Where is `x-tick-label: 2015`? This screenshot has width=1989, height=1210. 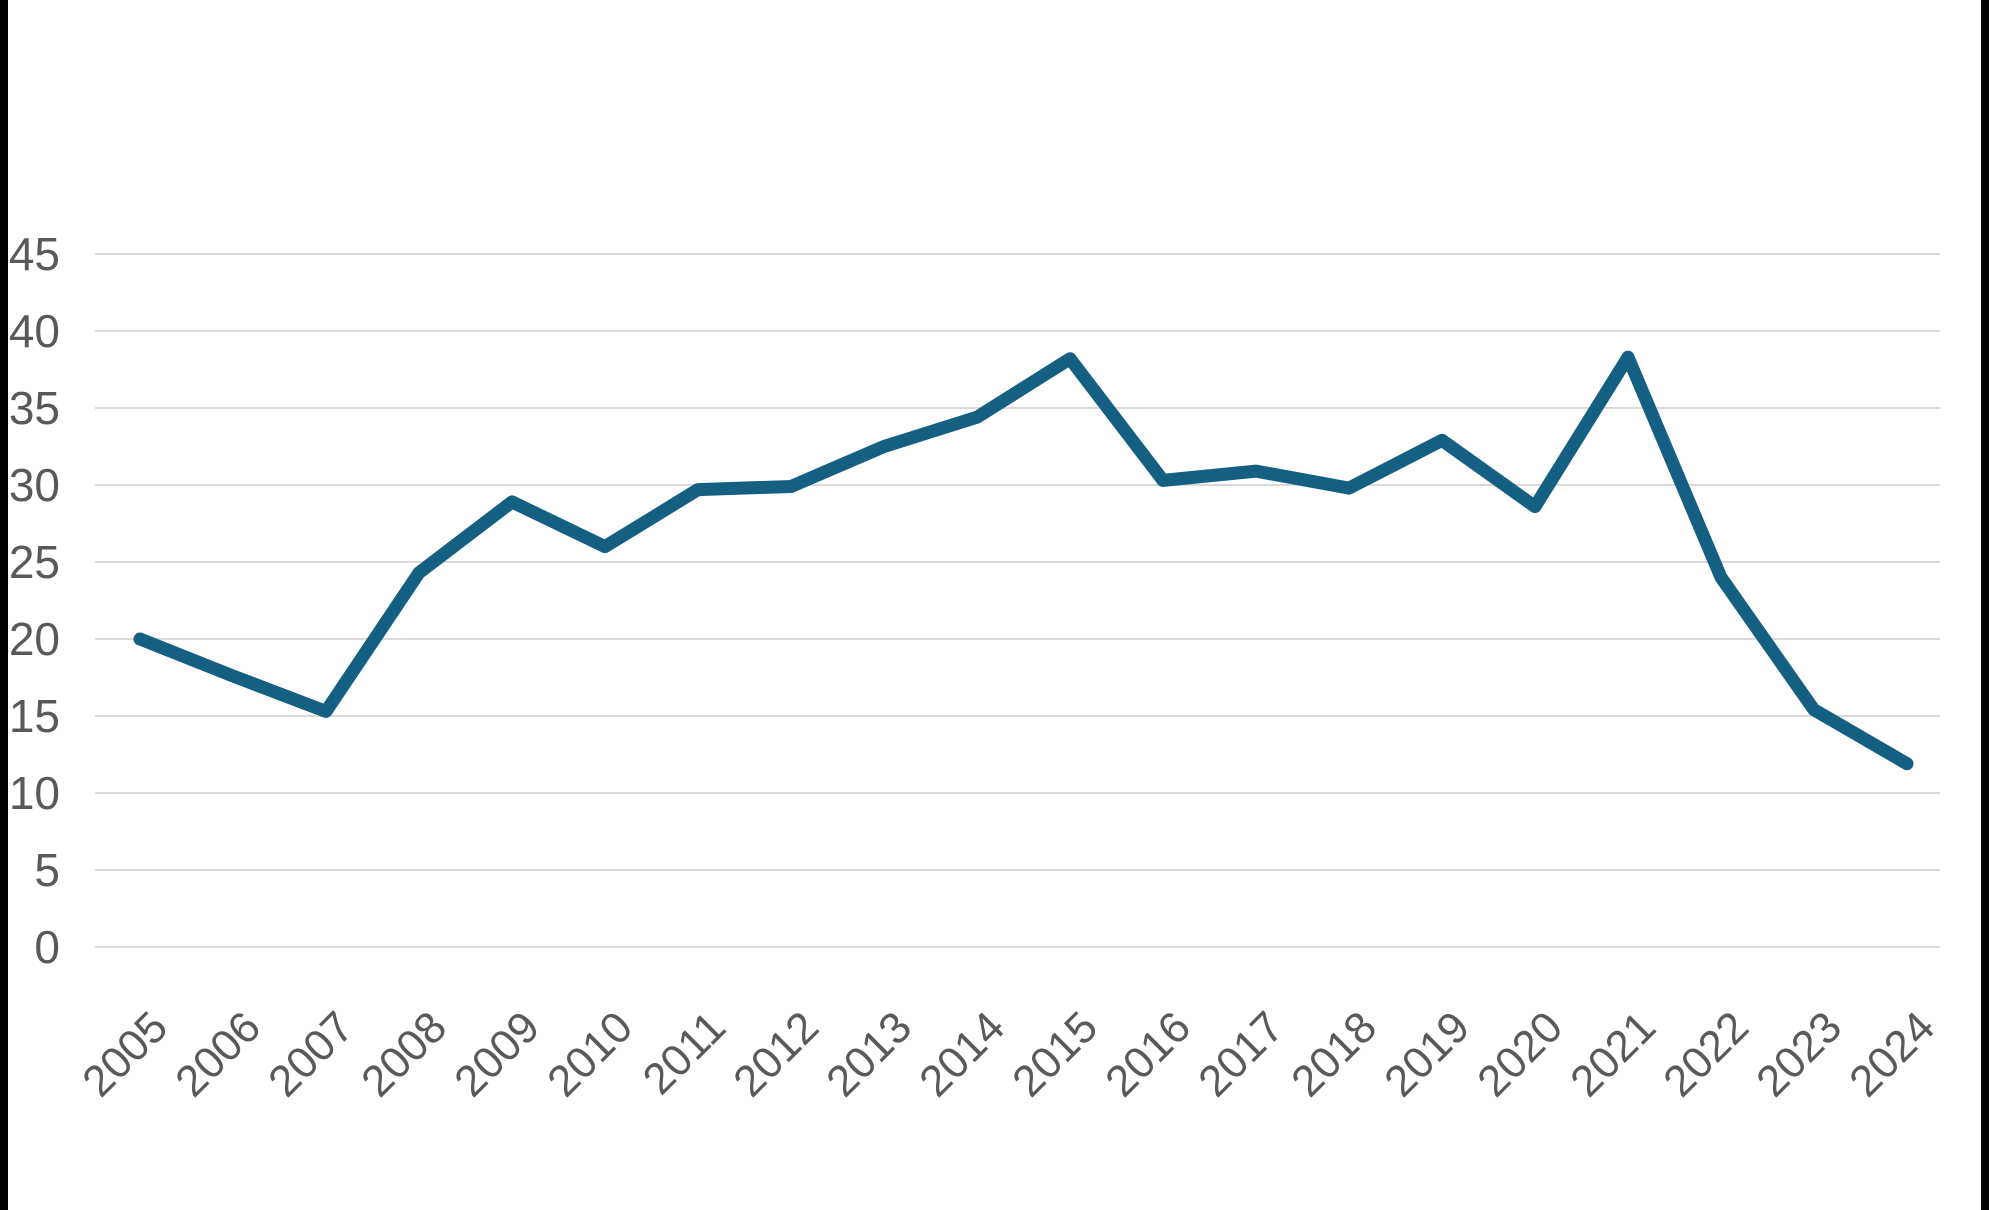
x-tick-label: 2015 is located at coordinates (1055, 1054).